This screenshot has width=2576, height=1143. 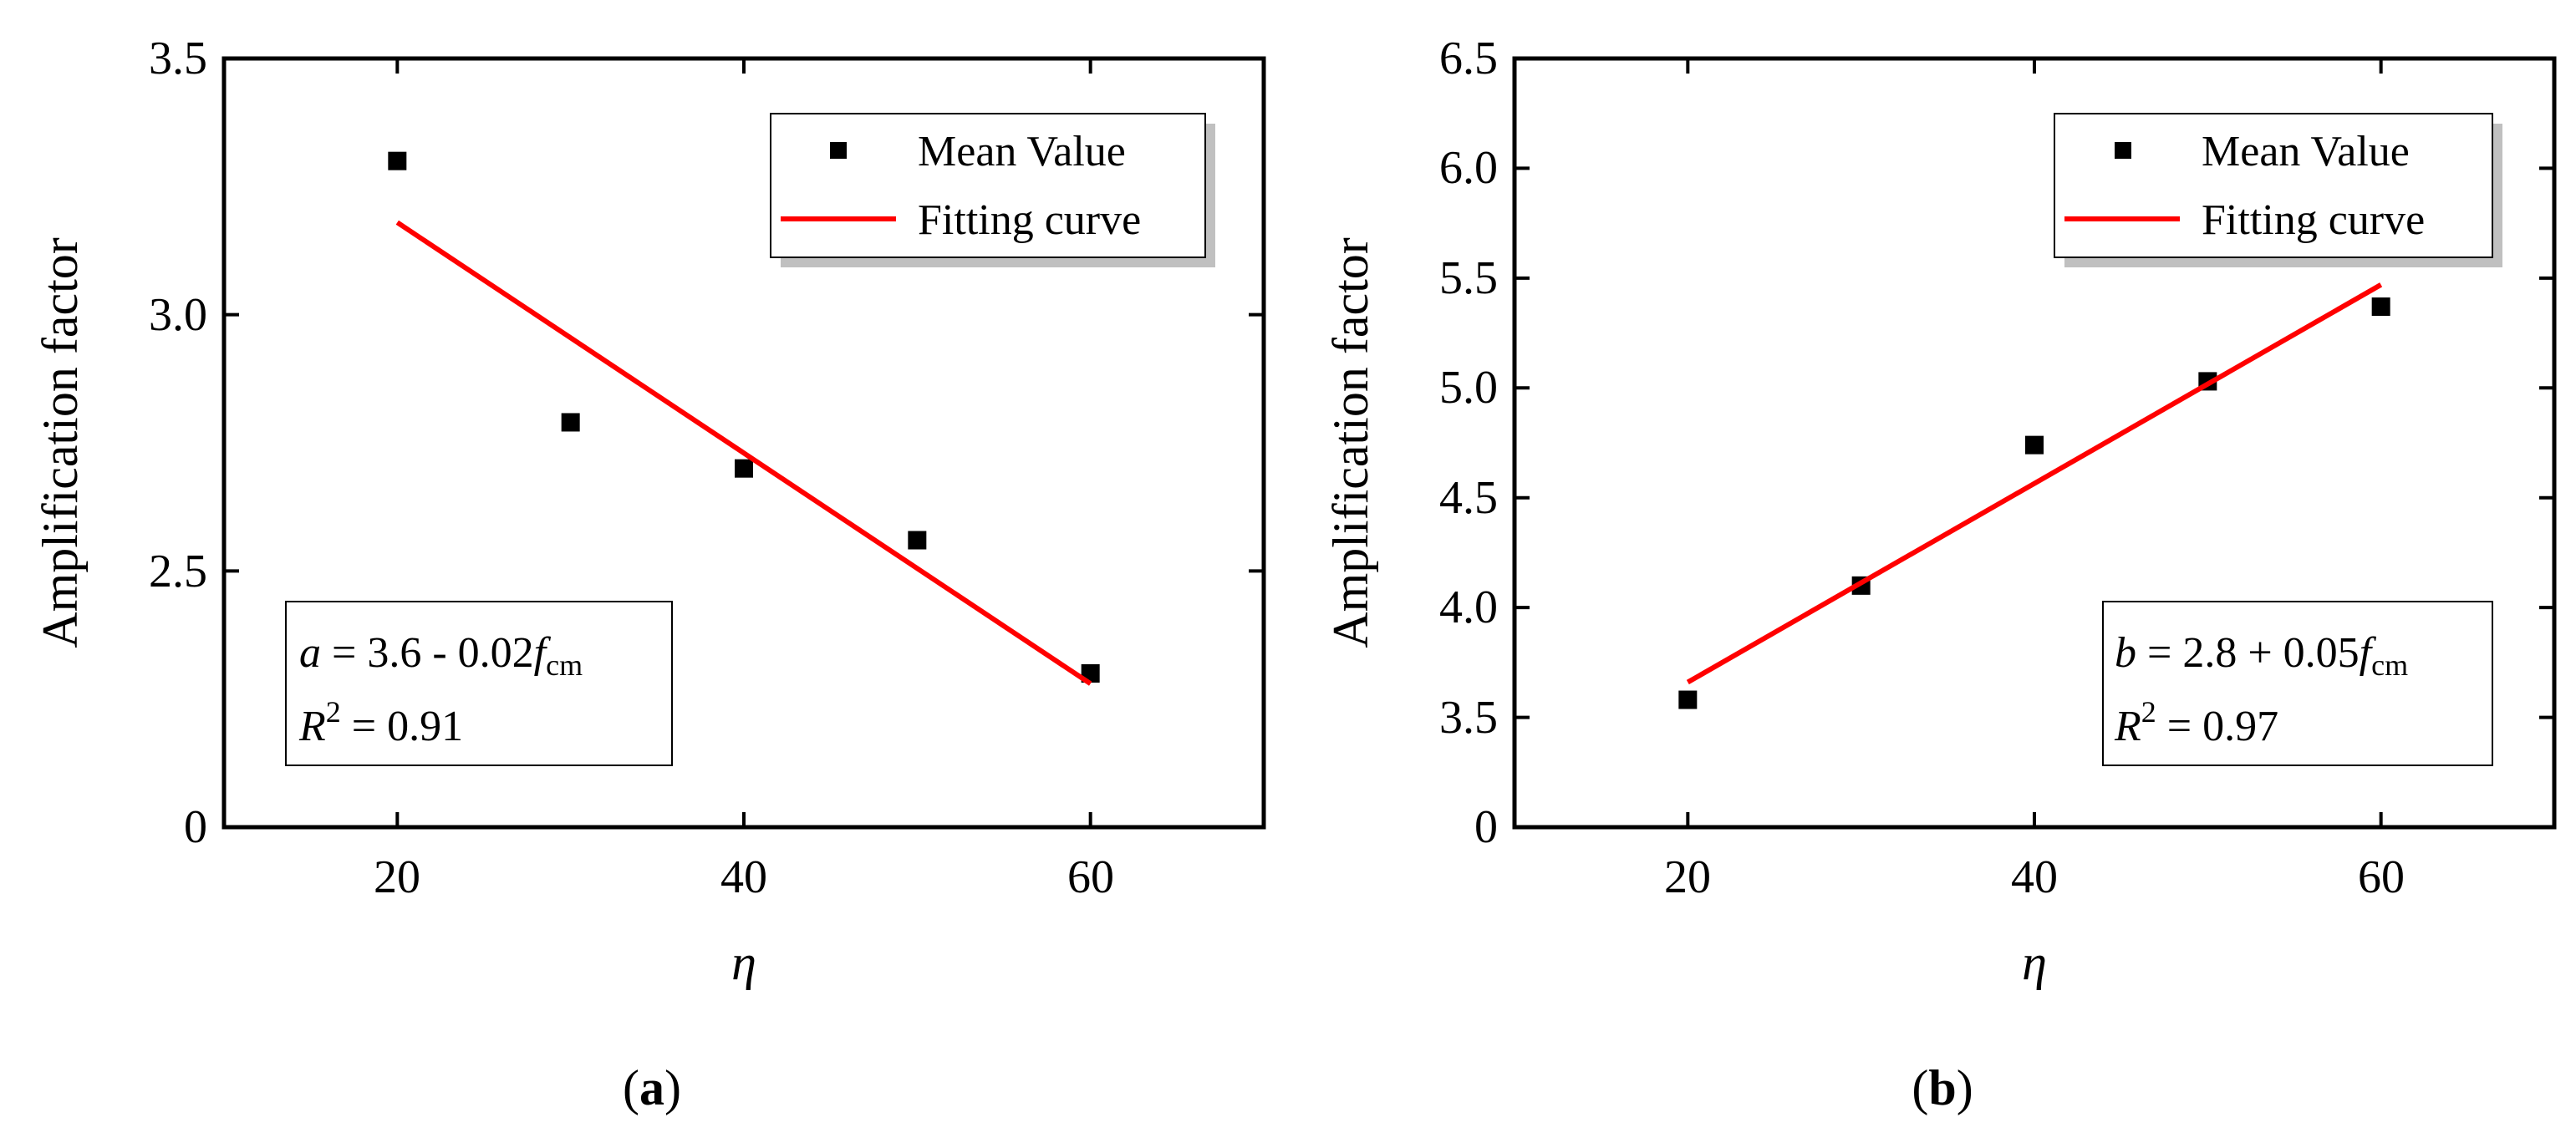 I want to click on panel-b-x-tick-label: 40, so click(x=2034, y=877).